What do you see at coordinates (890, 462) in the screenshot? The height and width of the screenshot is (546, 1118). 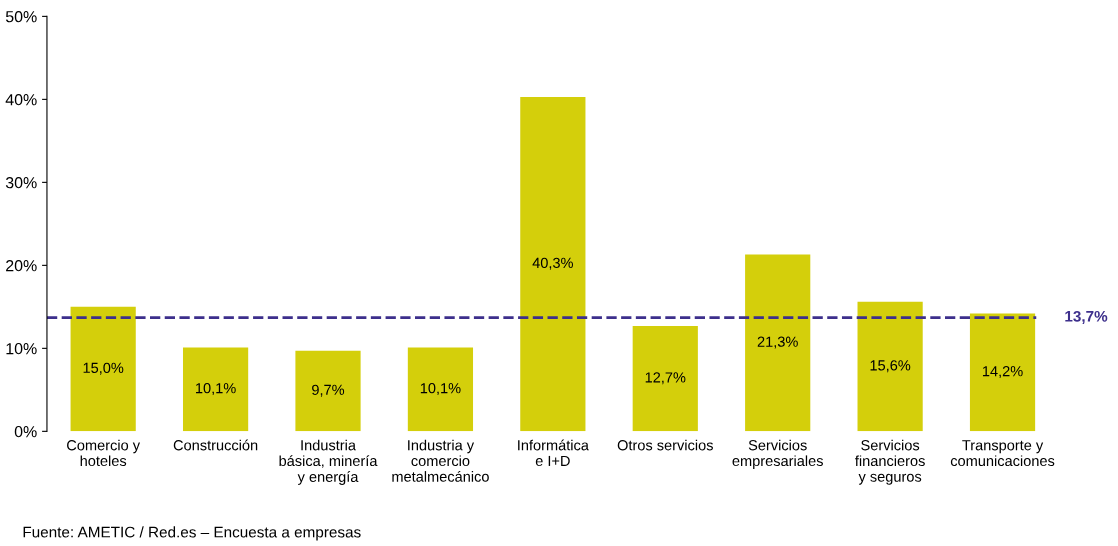 I see `x-tick-label: Servicios financieros y seguros` at bounding box center [890, 462].